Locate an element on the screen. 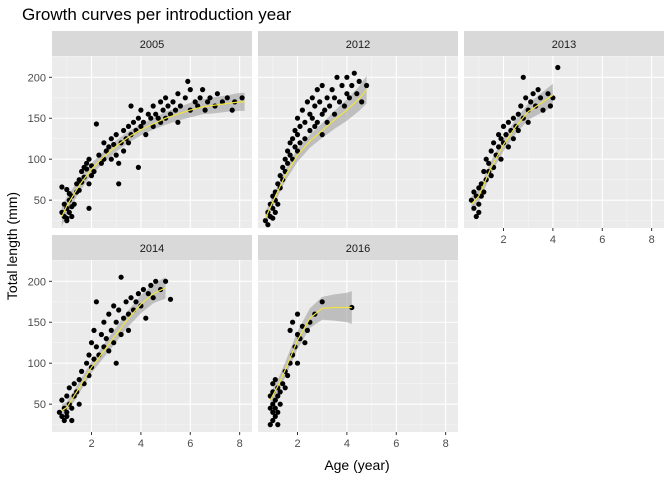 This screenshot has width=672, height=480. facet-strip-label: 2005 is located at coordinates (152, 45).